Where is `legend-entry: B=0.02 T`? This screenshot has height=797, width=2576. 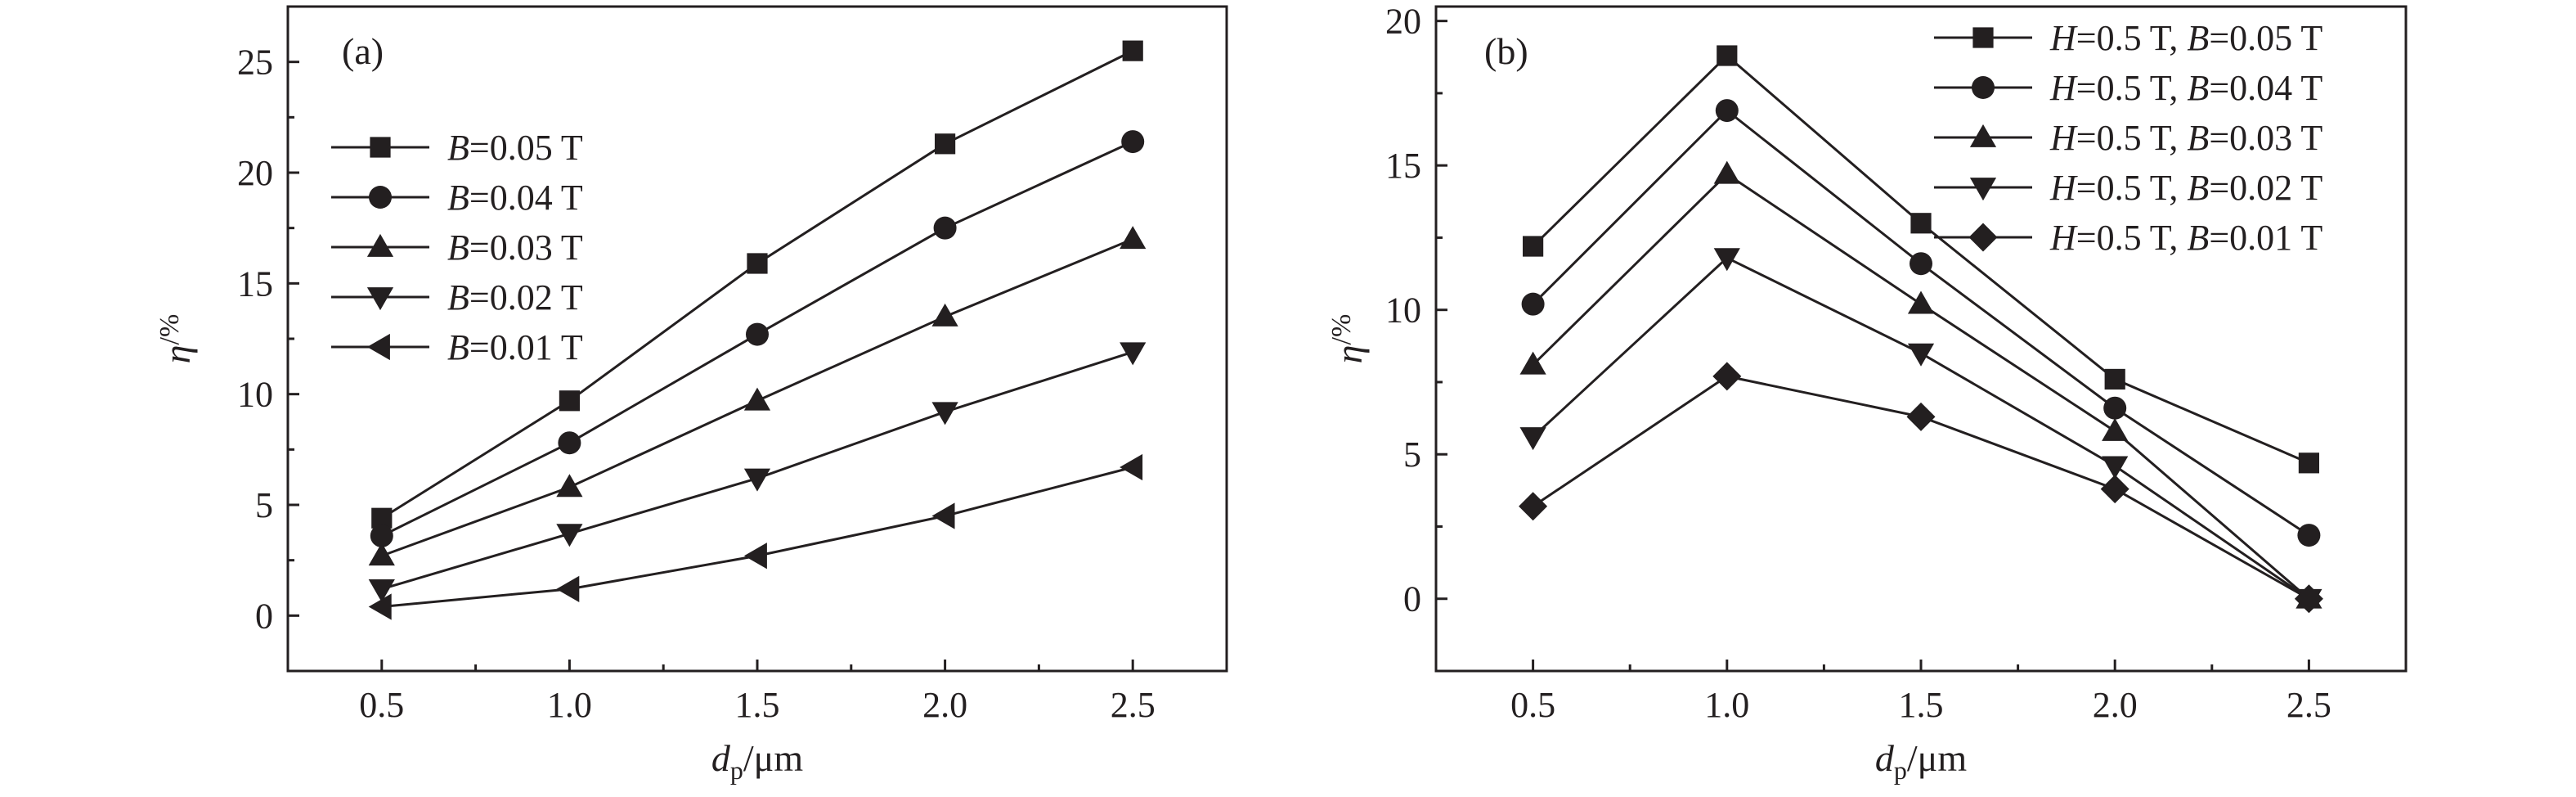 legend-entry: B=0.02 T is located at coordinates (457, 297).